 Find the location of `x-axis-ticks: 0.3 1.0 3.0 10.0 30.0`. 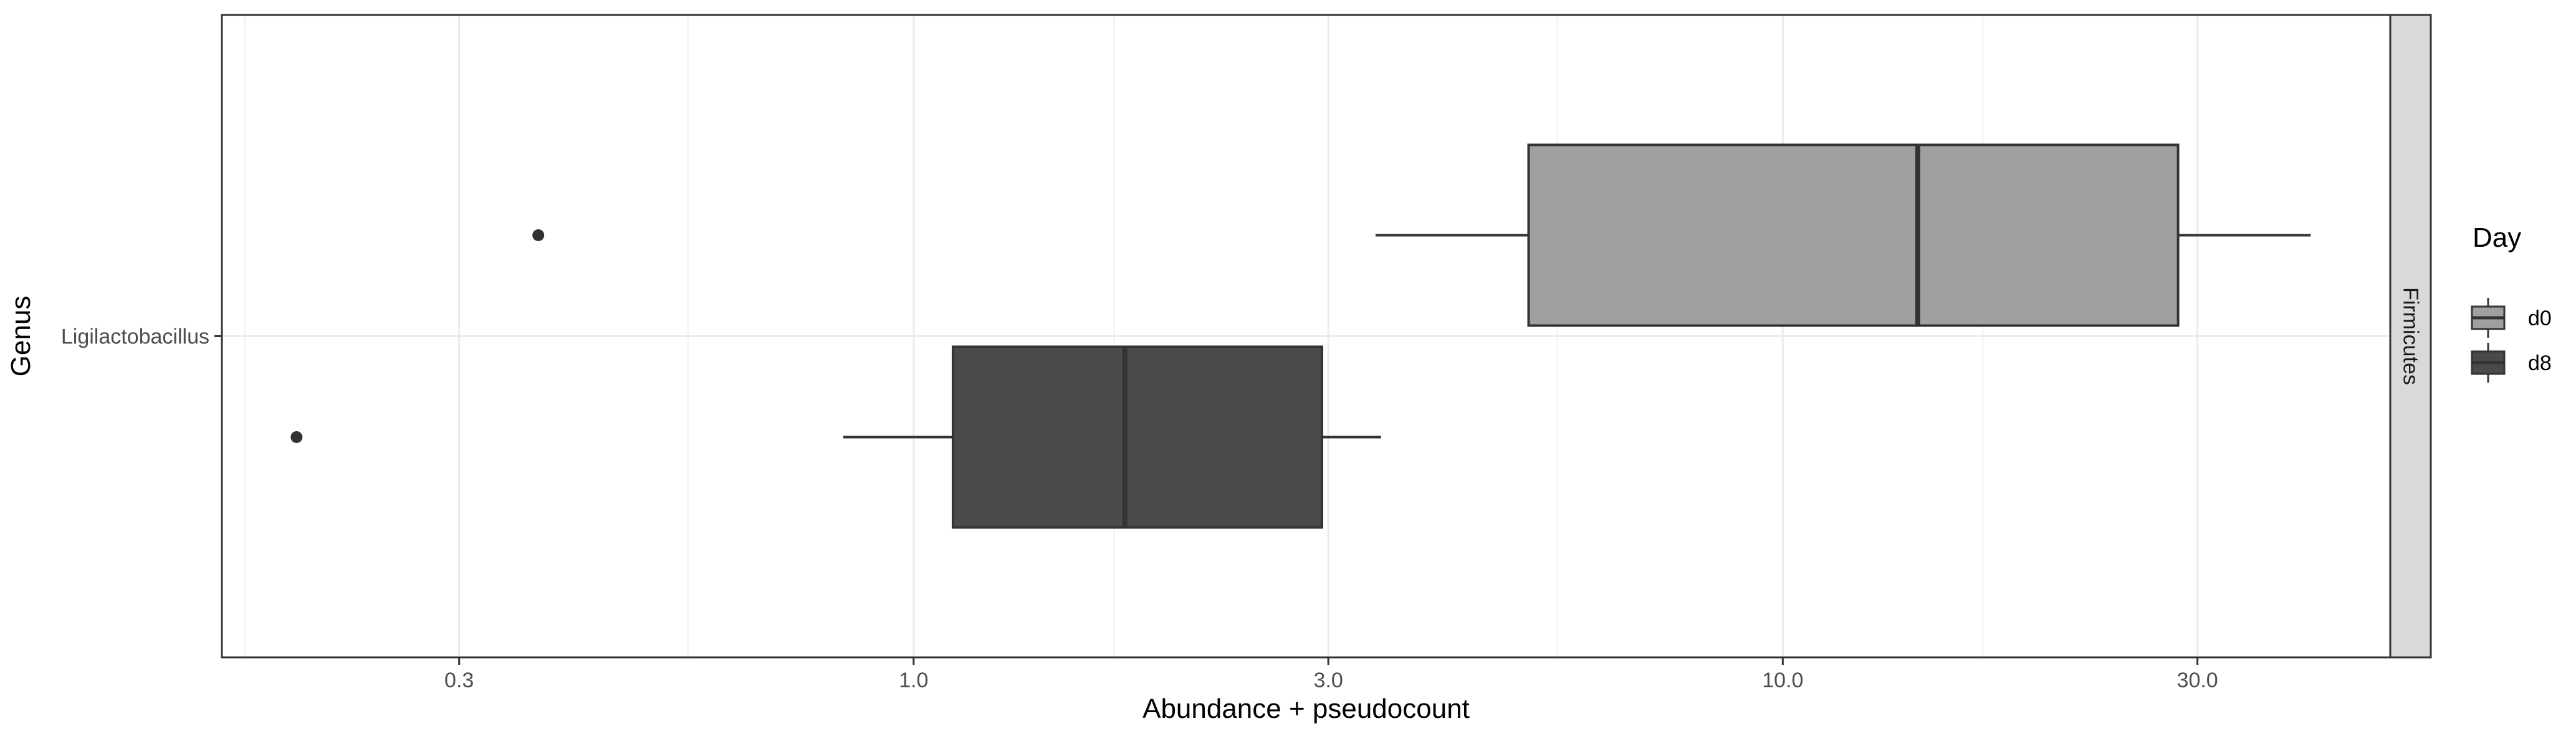

x-axis-ticks: 0.3 1.0 3.0 10.0 30.0 is located at coordinates (1331, 674).